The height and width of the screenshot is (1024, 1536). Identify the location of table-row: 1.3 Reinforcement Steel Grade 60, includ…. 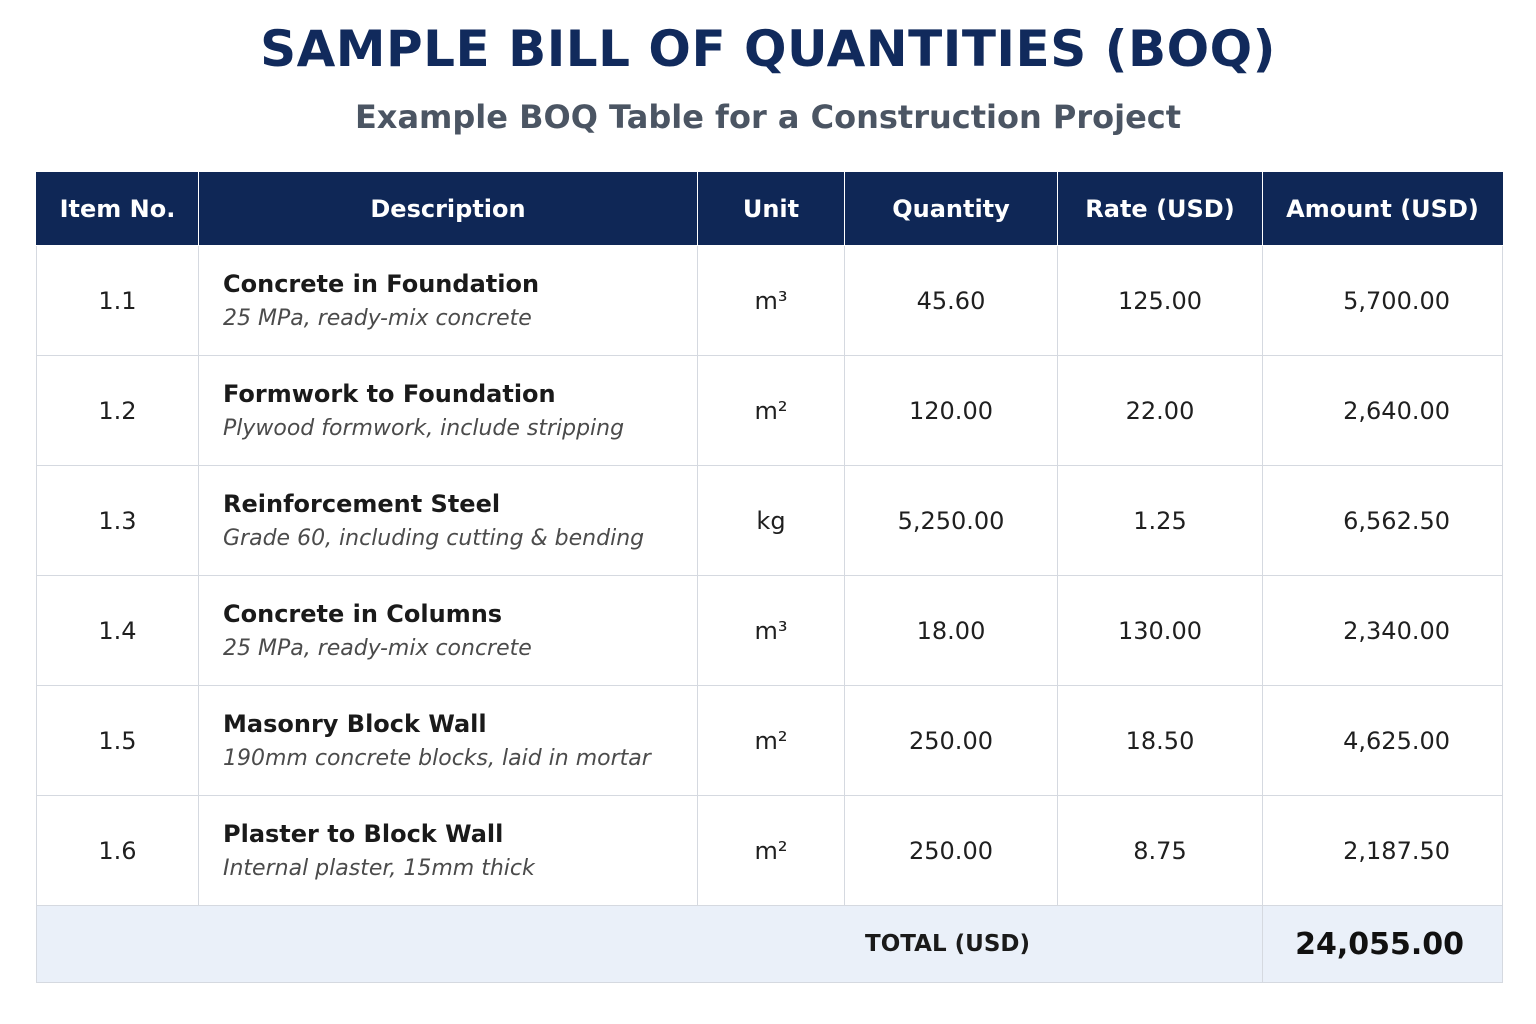
(769, 520).